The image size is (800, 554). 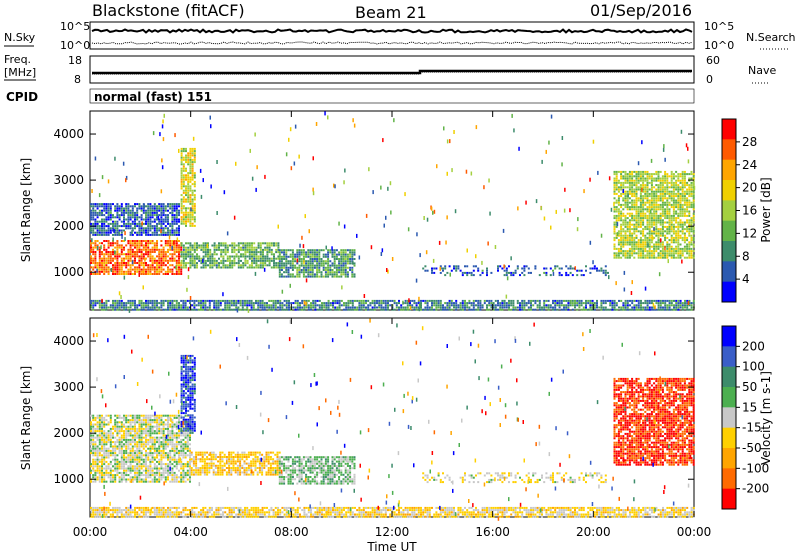 I want to click on cpid-bar, so click(x=392, y=96).